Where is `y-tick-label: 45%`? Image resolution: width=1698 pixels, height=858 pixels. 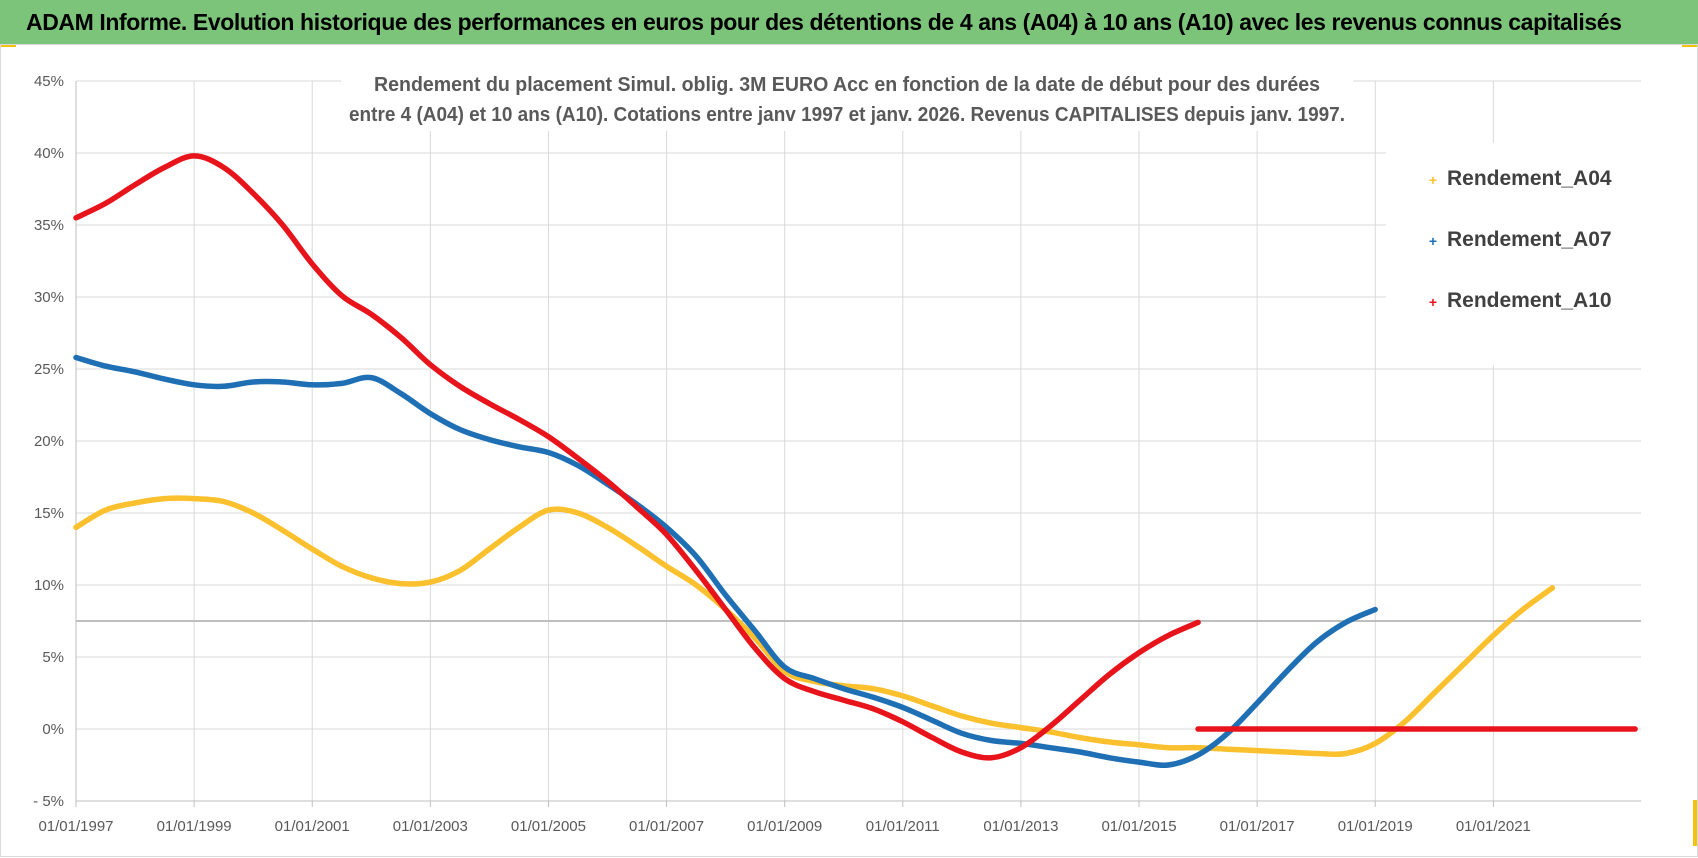
y-tick-label: 45% is located at coordinates (49, 81).